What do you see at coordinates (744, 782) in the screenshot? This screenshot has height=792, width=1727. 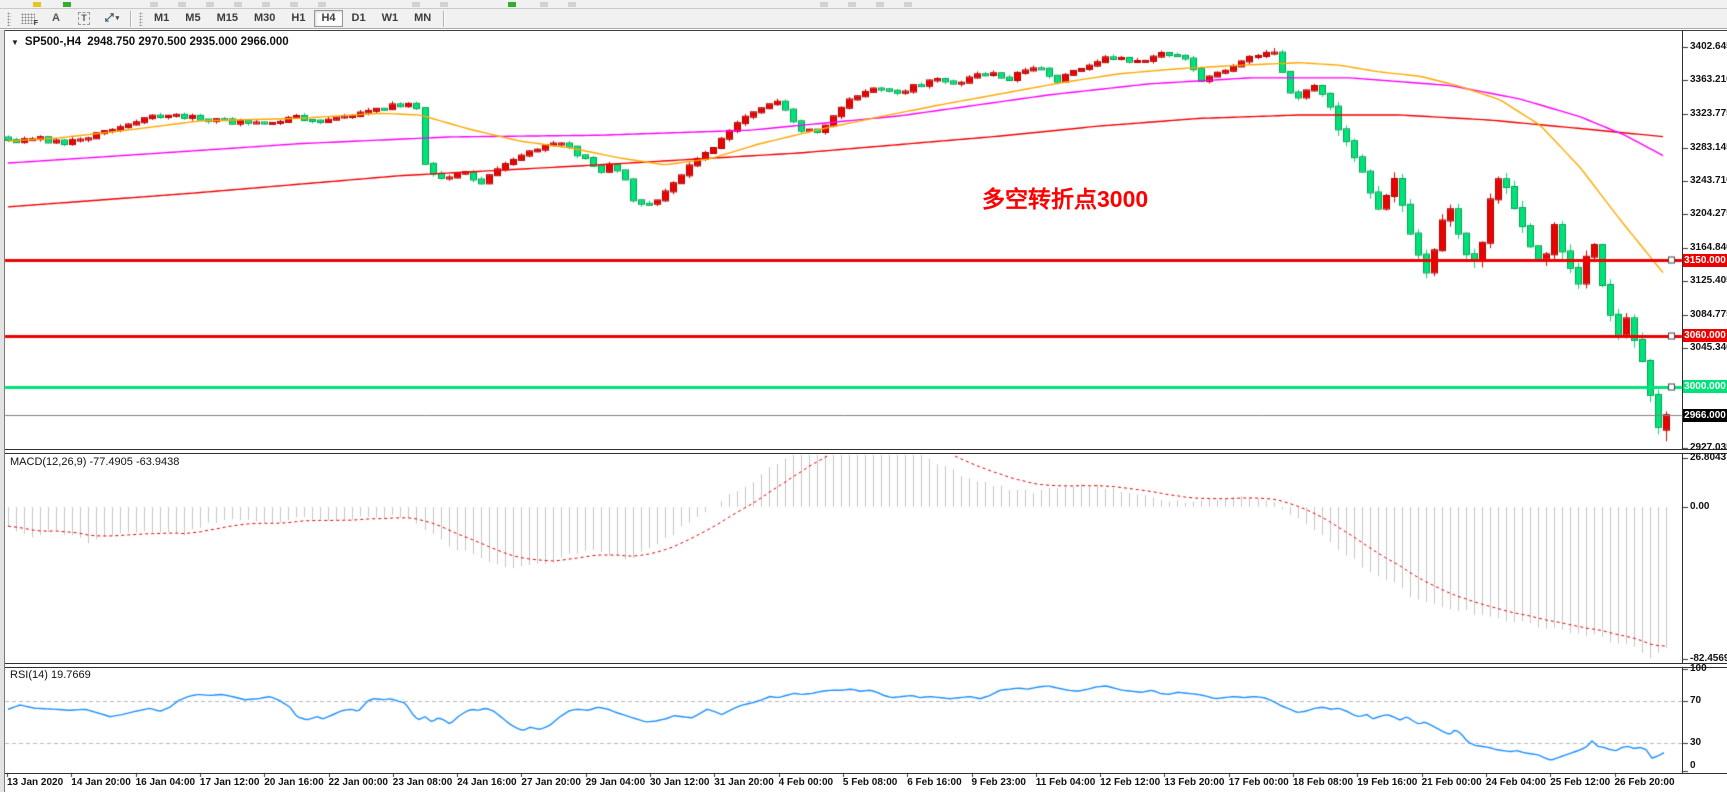 I see `date-axis-label: 31 Jan 20:00` at bounding box center [744, 782].